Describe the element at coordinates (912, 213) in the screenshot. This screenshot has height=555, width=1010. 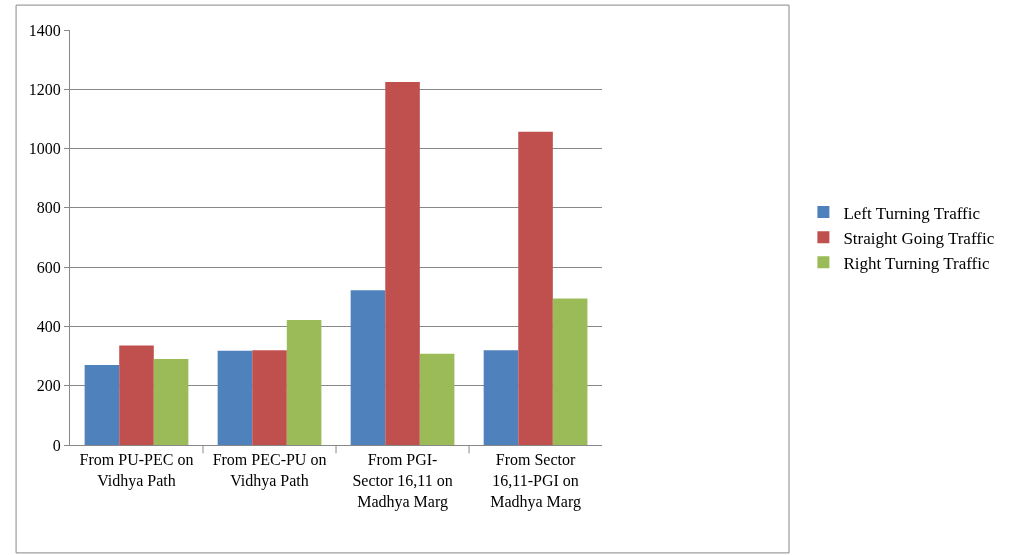
I see `legend-label: Left Turning Traffic` at that location.